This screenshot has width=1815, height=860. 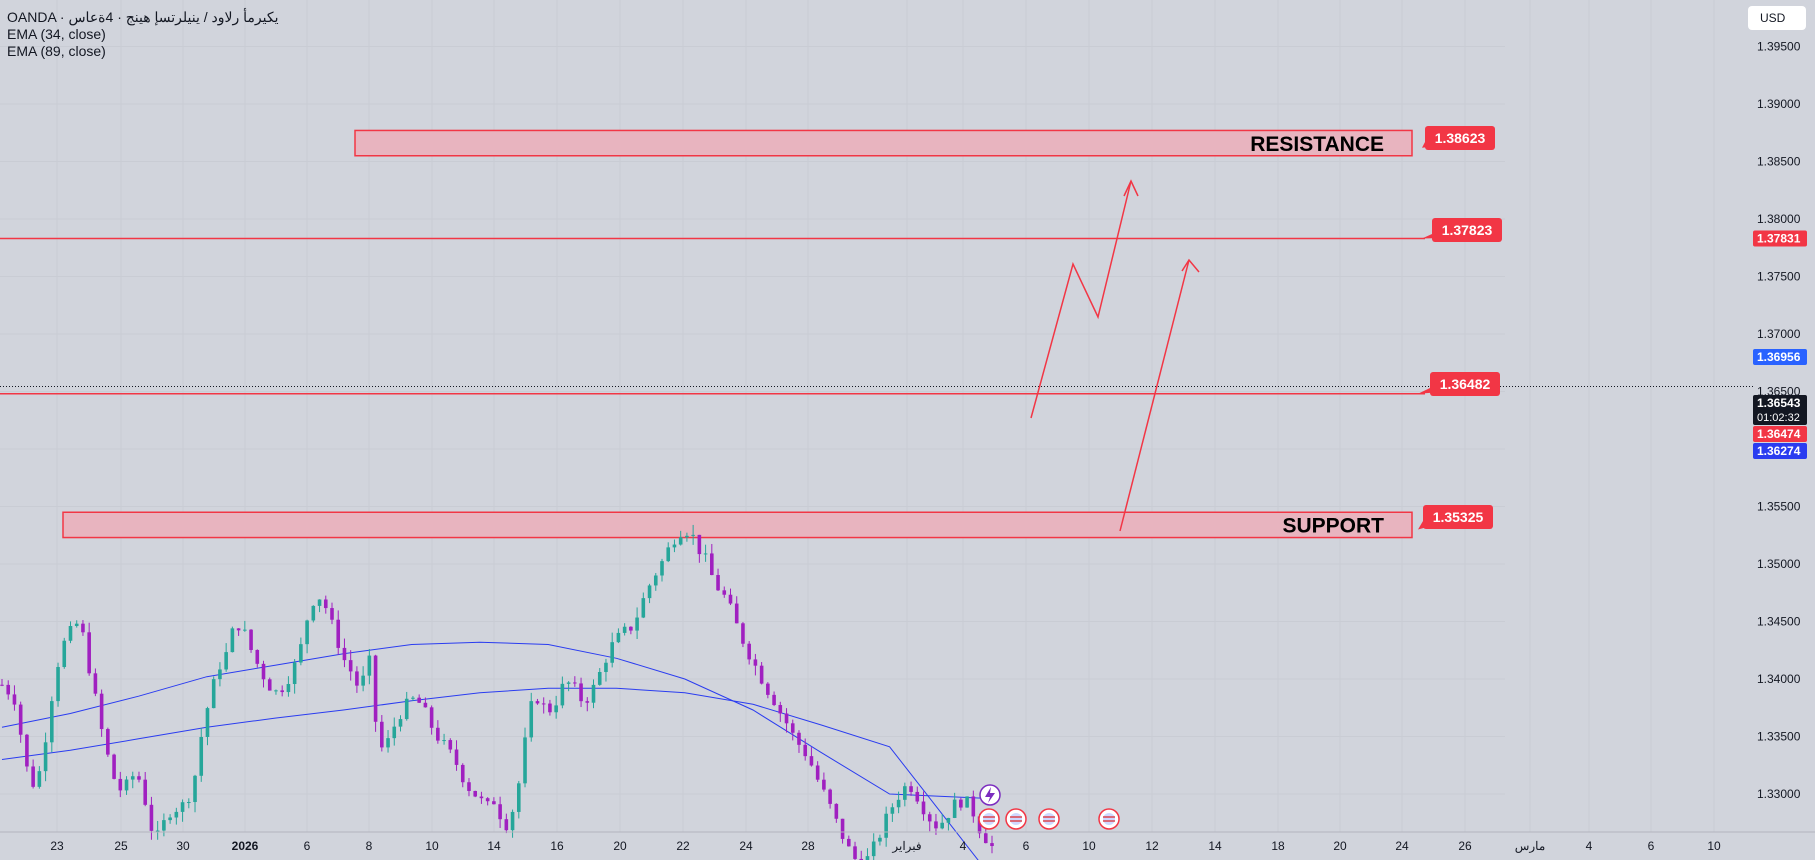 What do you see at coordinates (1779, 507) in the screenshot?
I see `y-tick-label: 1.35500` at bounding box center [1779, 507].